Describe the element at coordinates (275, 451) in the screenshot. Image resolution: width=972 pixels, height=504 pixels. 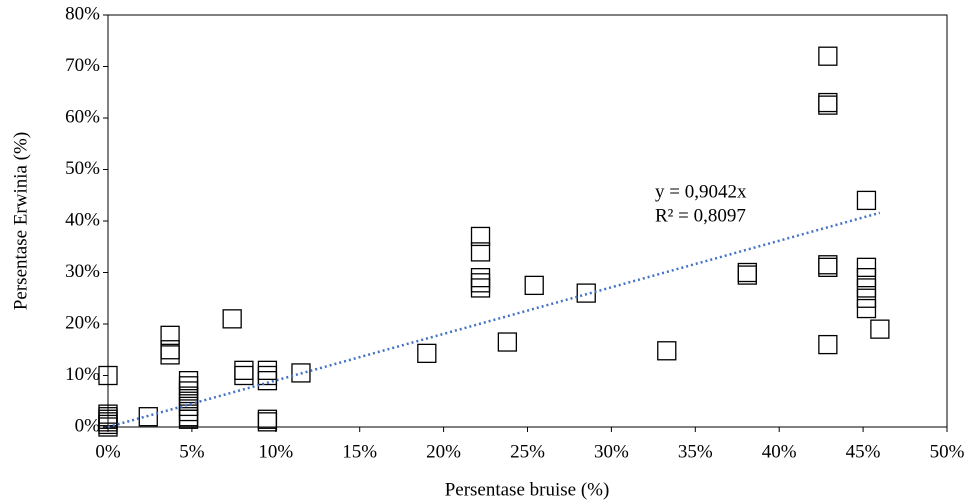
I see `x-tick-label: 10%` at that location.